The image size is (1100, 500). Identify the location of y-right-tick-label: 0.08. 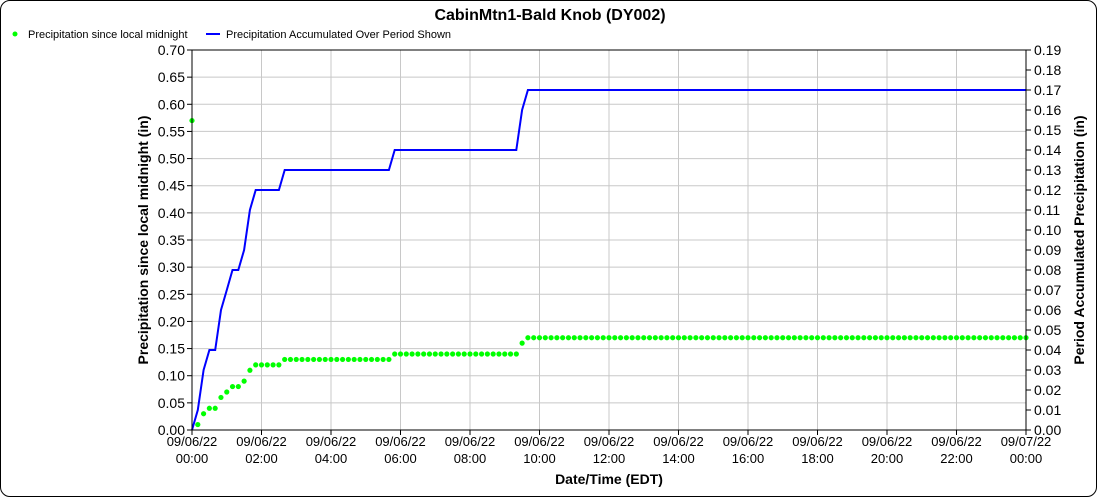
(1047, 270).